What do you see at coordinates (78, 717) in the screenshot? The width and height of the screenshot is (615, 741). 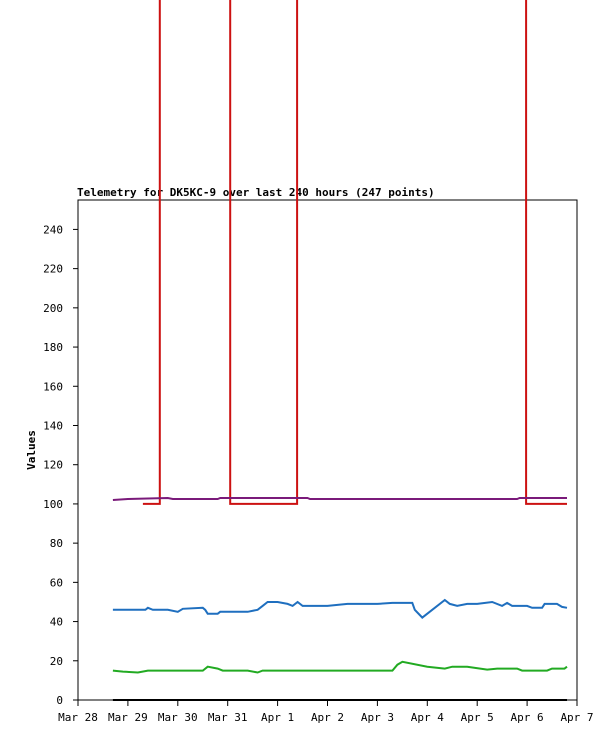 I see `x-tick-label: Mar 28` at bounding box center [78, 717].